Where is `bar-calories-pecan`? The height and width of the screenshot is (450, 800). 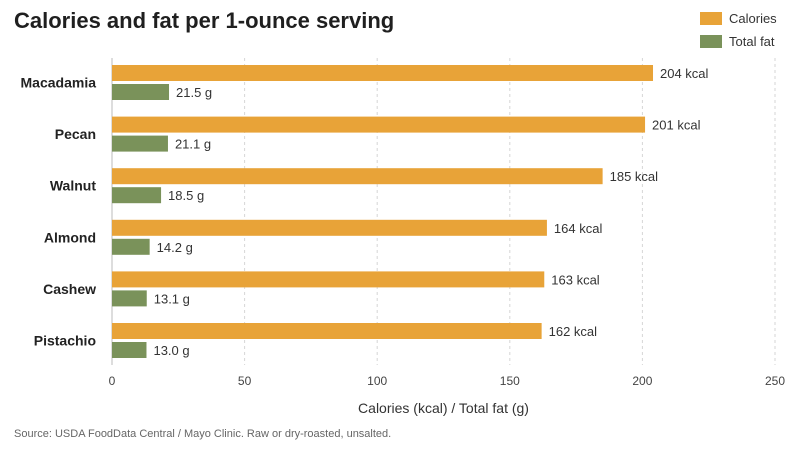
bar-calories-pecan is located at coordinates (379, 124).